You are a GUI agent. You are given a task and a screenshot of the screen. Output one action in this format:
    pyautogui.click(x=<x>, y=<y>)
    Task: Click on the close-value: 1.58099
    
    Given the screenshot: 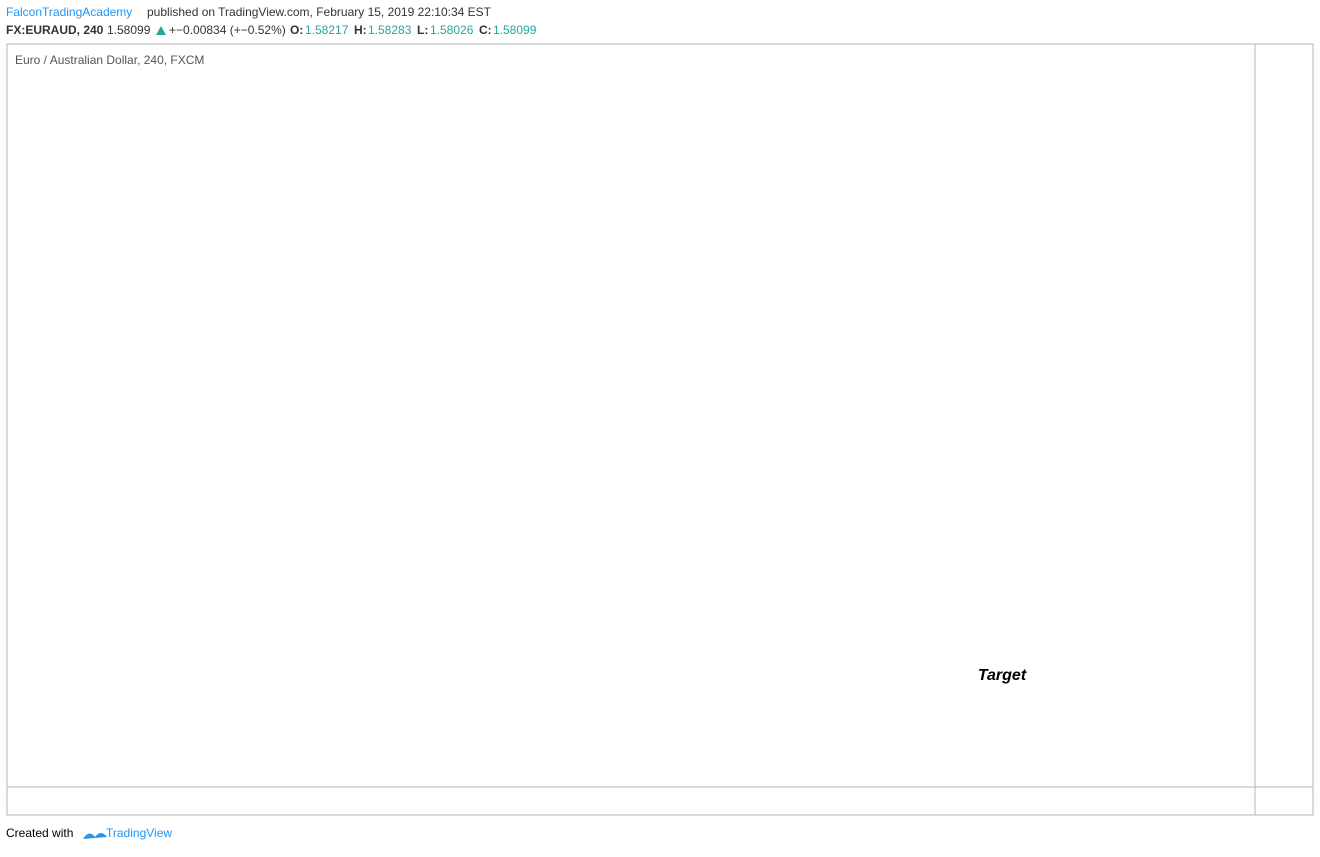 What is the action you would take?
    pyautogui.click(x=515, y=30)
    